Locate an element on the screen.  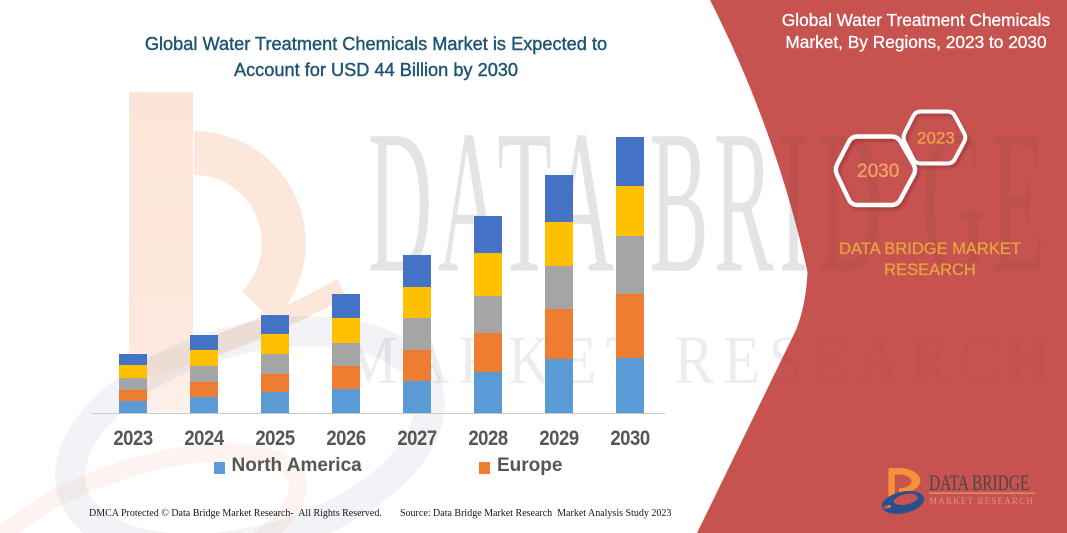
svg-text: DATA BRIDGE is located at coordinates (979, 484).